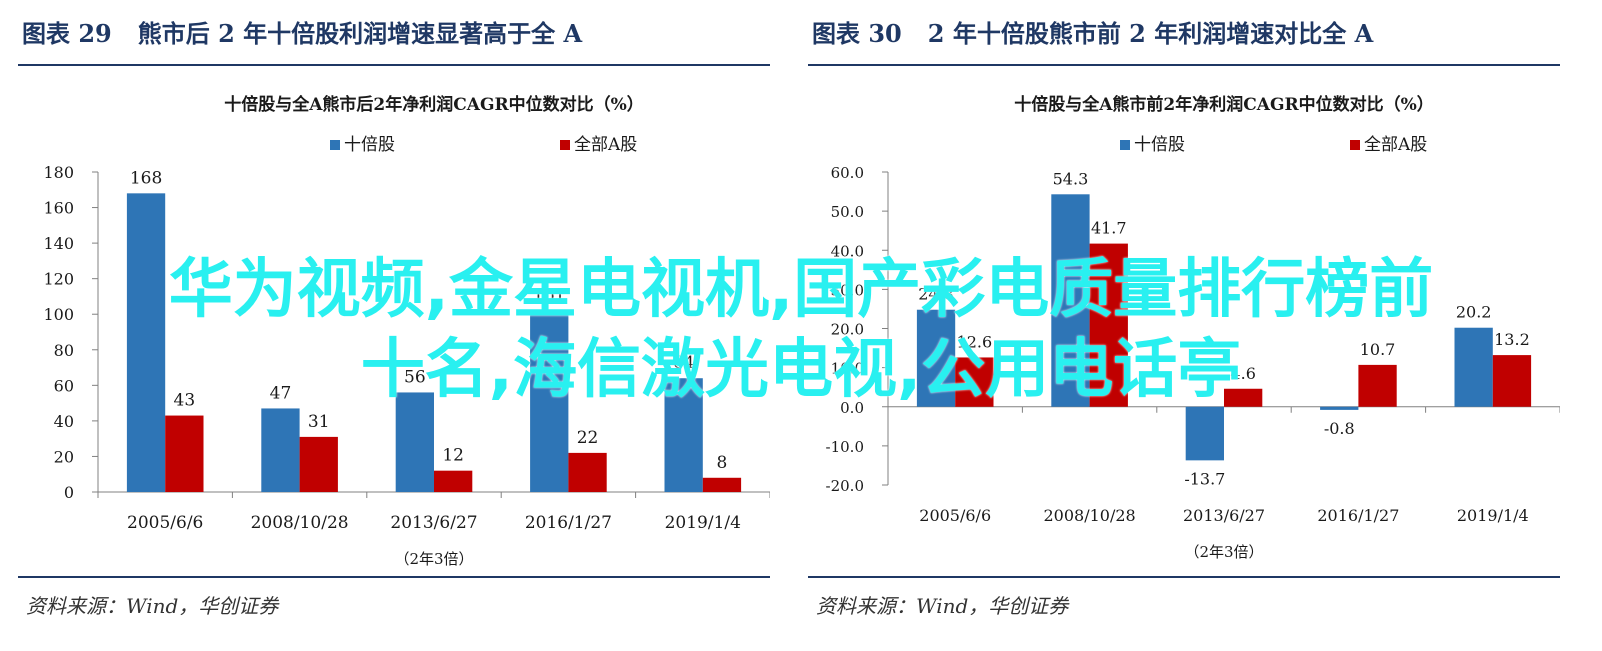 The height and width of the screenshot is (651, 1602). I want to click on y-tick-label: 60.0, so click(847, 173).